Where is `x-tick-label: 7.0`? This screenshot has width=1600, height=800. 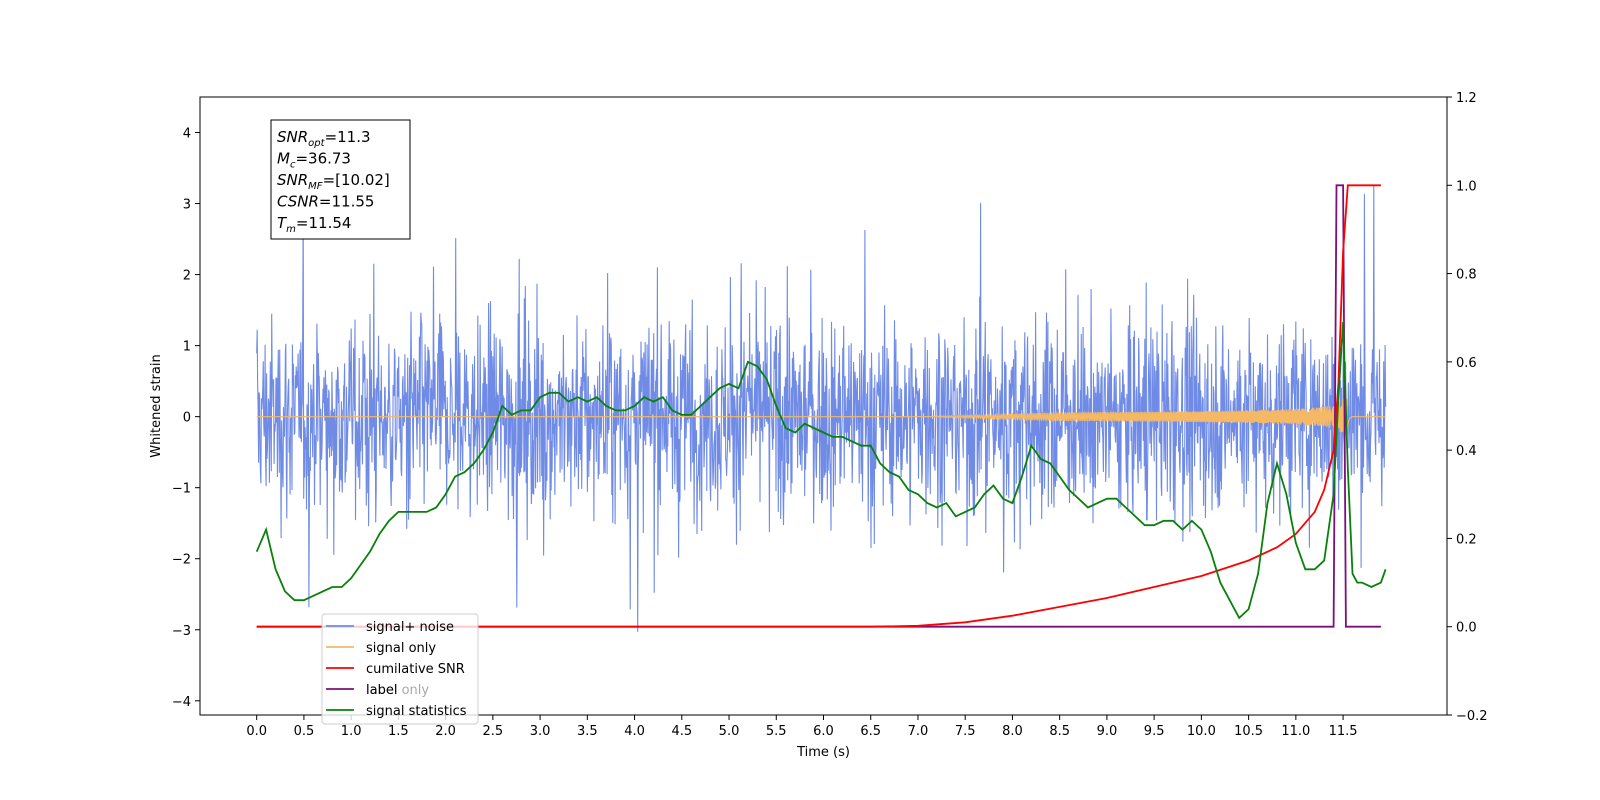 x-tick-label: 7.0 is located at coordinates (918, 731).